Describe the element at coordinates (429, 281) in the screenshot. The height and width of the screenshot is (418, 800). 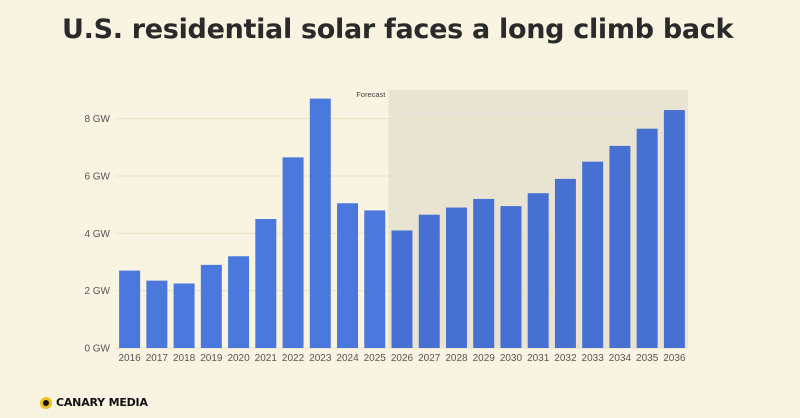
I see `bar-2027` at that location.